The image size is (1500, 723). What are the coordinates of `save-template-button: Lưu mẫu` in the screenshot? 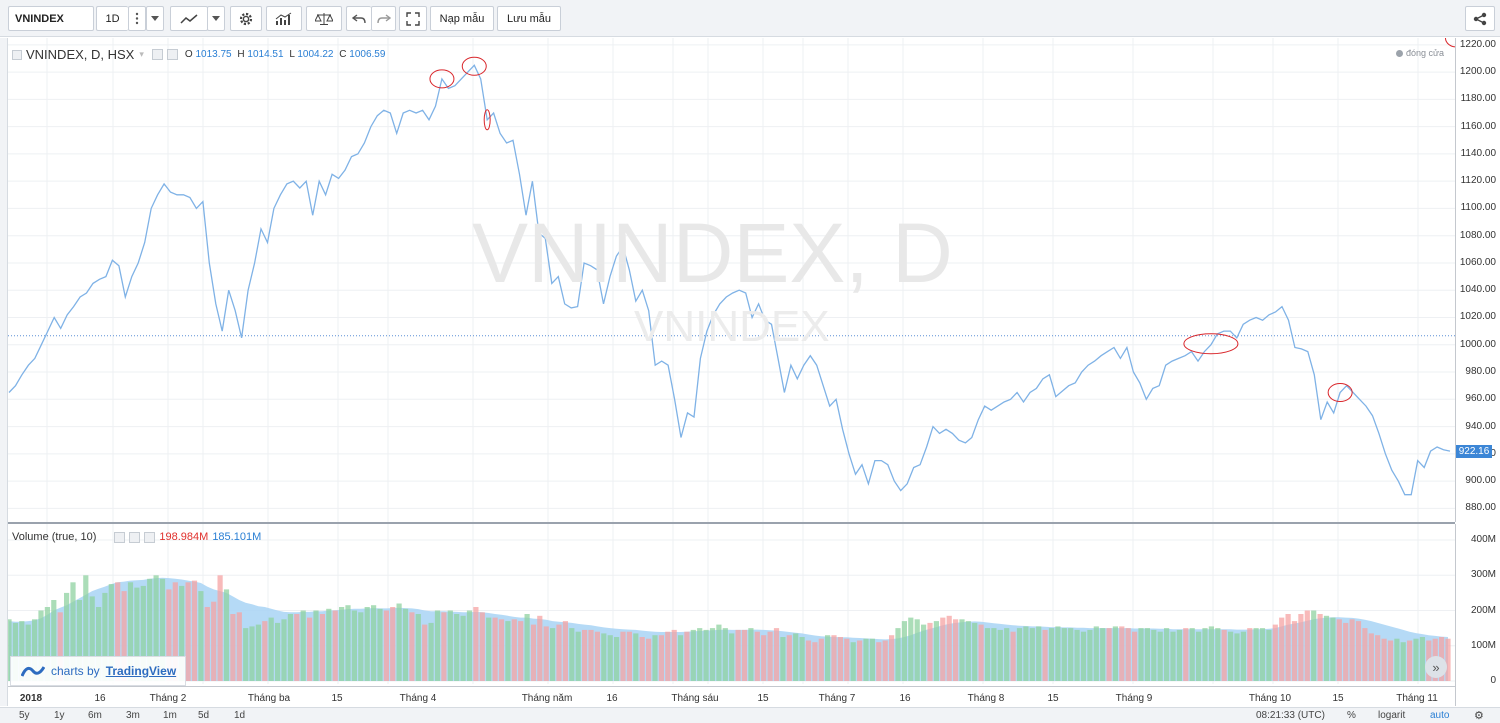 It's located at (529, 18).